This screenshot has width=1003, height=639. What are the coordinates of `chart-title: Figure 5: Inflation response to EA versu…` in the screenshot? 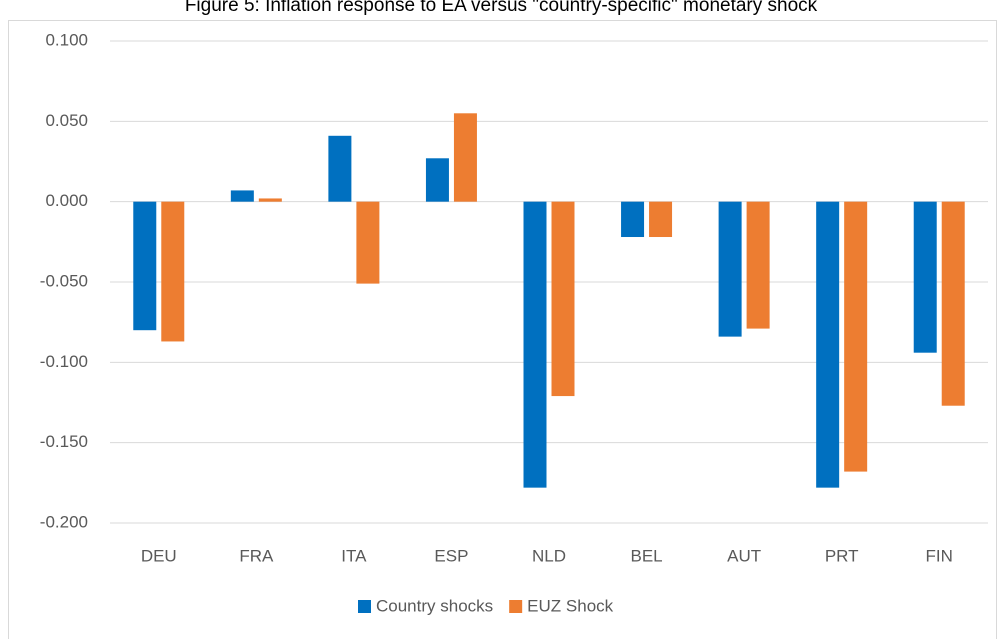 It's located at (501, 8).